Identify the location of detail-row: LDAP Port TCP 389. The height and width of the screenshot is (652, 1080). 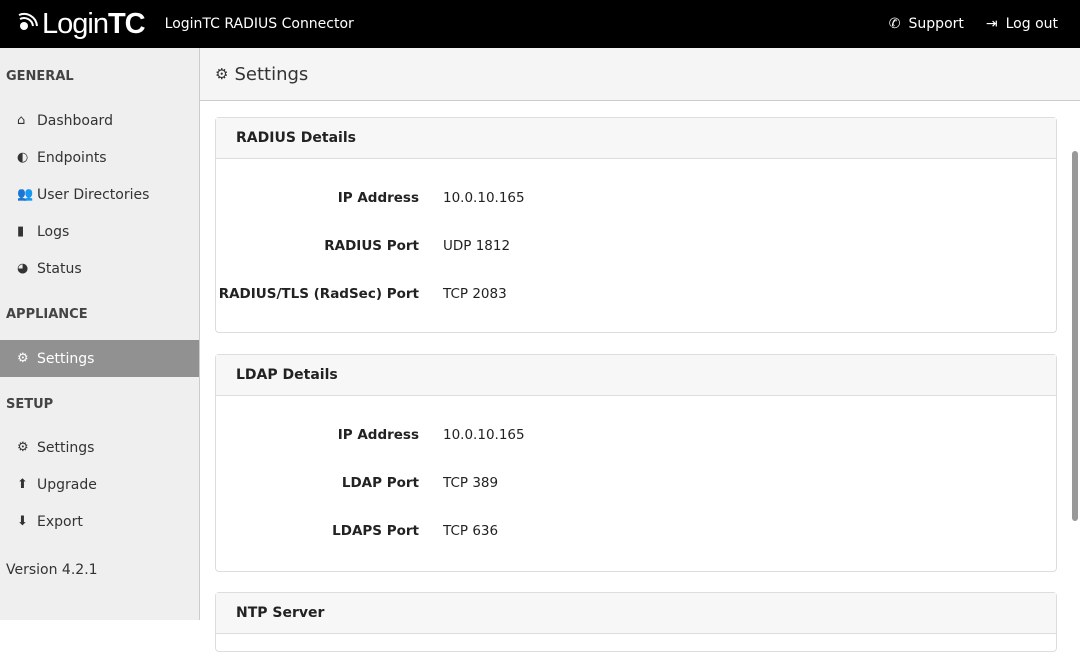
(636, 483).